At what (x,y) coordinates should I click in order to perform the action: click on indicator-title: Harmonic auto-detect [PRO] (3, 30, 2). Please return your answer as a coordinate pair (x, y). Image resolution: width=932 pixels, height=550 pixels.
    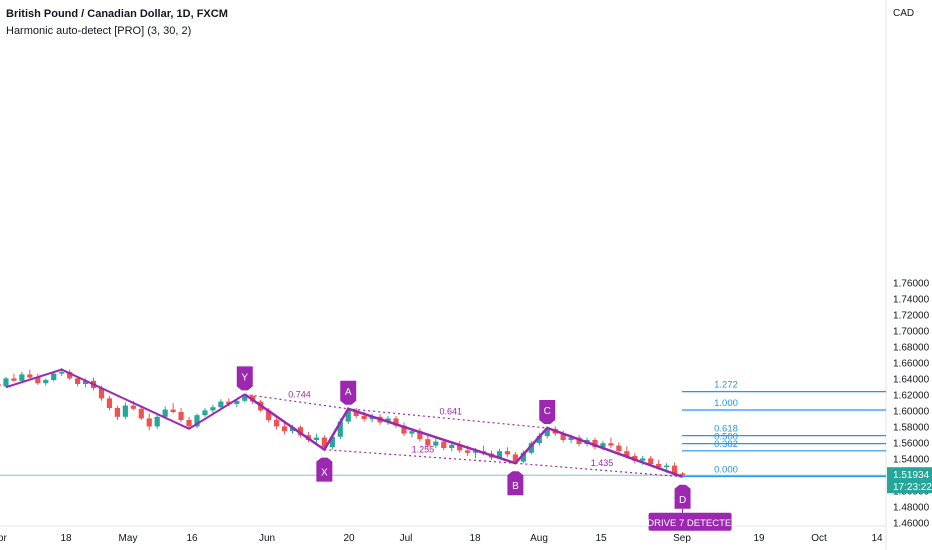
    Looking at the image, I should click on (99, 31).